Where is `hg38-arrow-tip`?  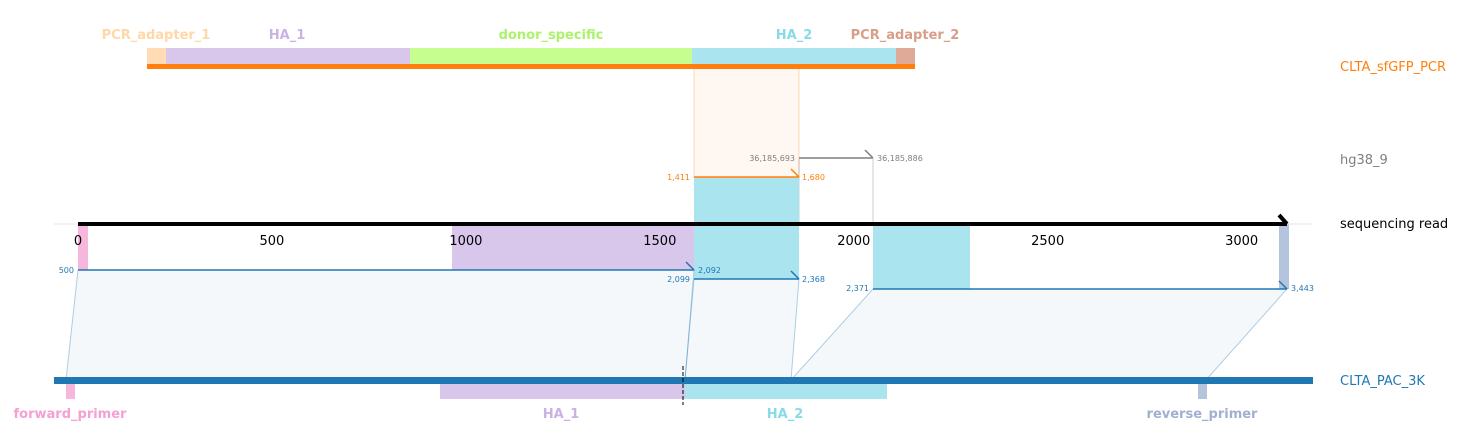
hg38-arrow-tip is located at coordinates (869, 154).